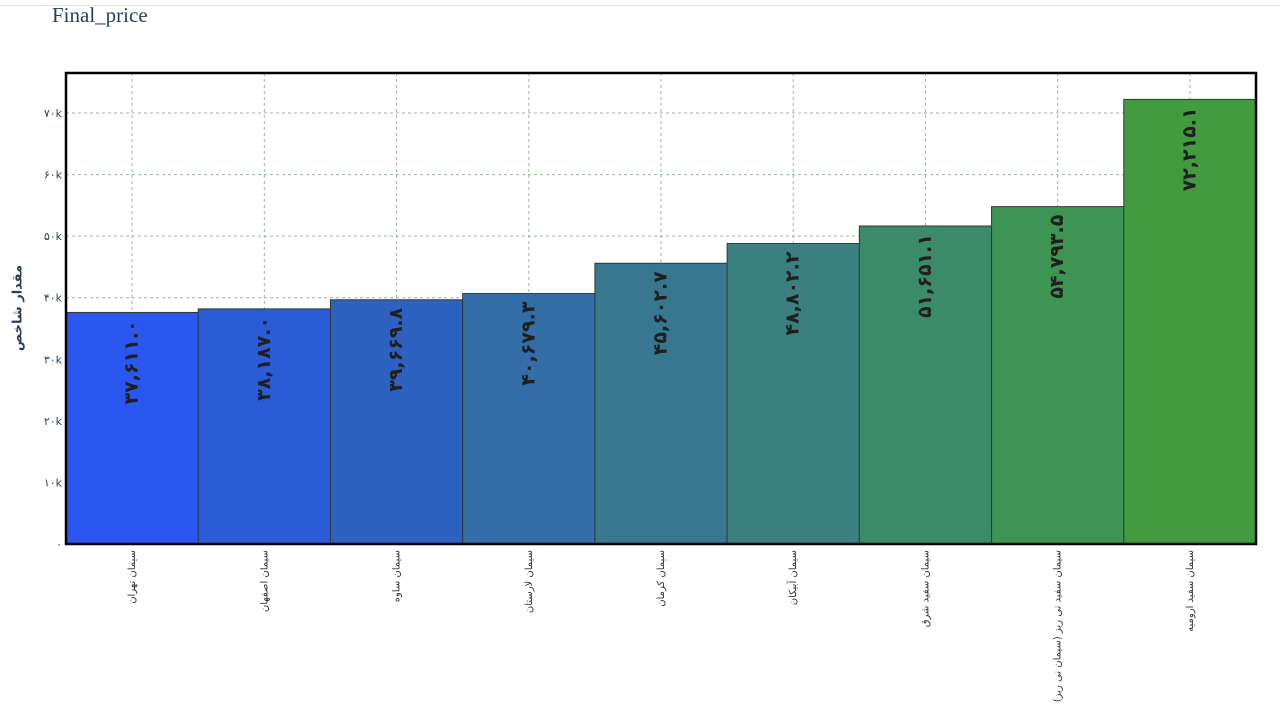 The width and height of the screenshot is (1280, 717). Describe the element at coordinates (793, 293) in the screenshot. I see `bar-data-label: ۴۸,۸۰۲.۲` at that location.